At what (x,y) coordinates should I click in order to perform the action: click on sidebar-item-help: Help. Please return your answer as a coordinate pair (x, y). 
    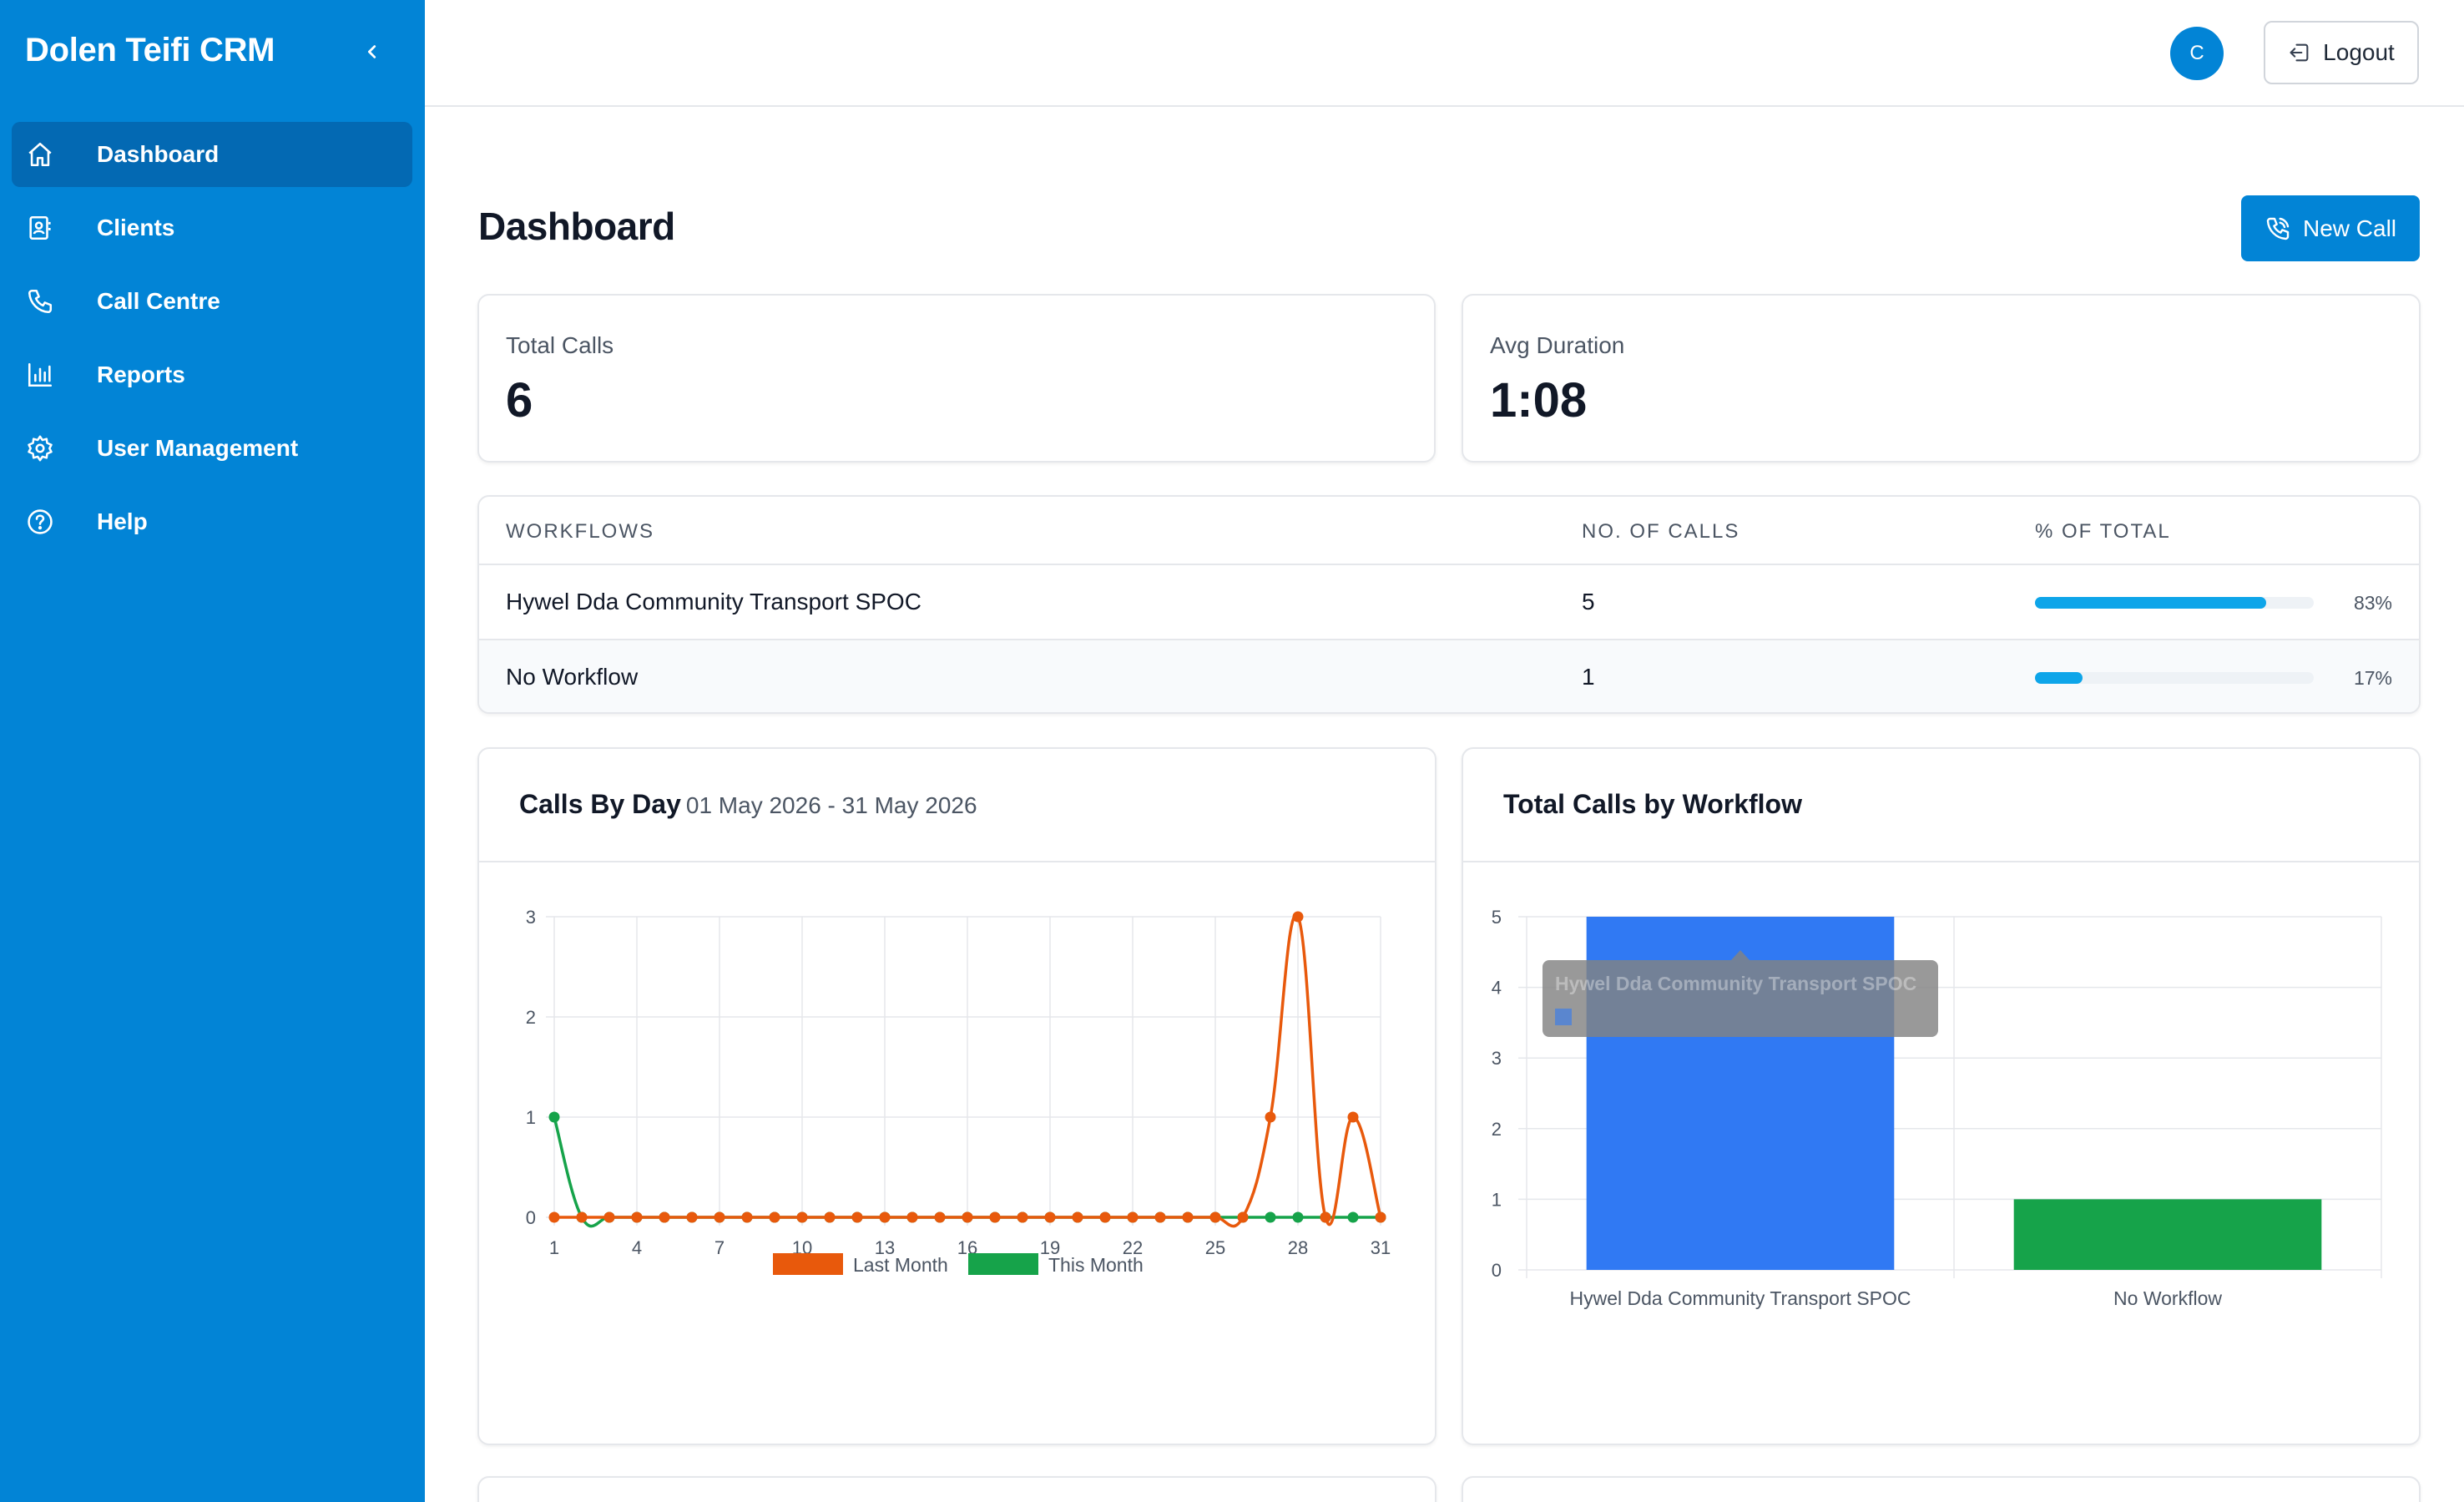
    Looking at the image, I should click on (212, 521).